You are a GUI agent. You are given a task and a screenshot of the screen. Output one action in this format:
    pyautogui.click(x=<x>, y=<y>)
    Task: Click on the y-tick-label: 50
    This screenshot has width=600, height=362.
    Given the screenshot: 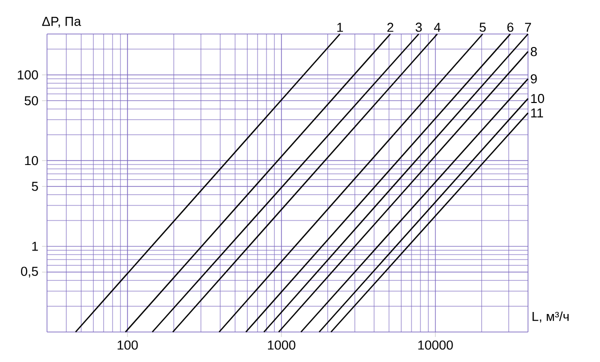 What is the action you would take?
    pyautogui.click(x=31, y=101)
    